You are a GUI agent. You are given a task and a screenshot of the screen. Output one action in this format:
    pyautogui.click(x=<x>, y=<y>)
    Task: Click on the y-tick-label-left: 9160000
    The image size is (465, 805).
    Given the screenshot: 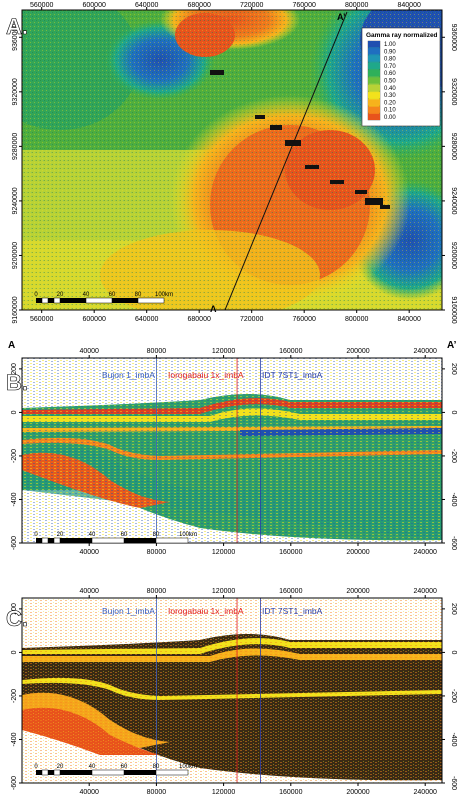 What is the action you would take?
    pyautogui.click(x=15, y=309)
    